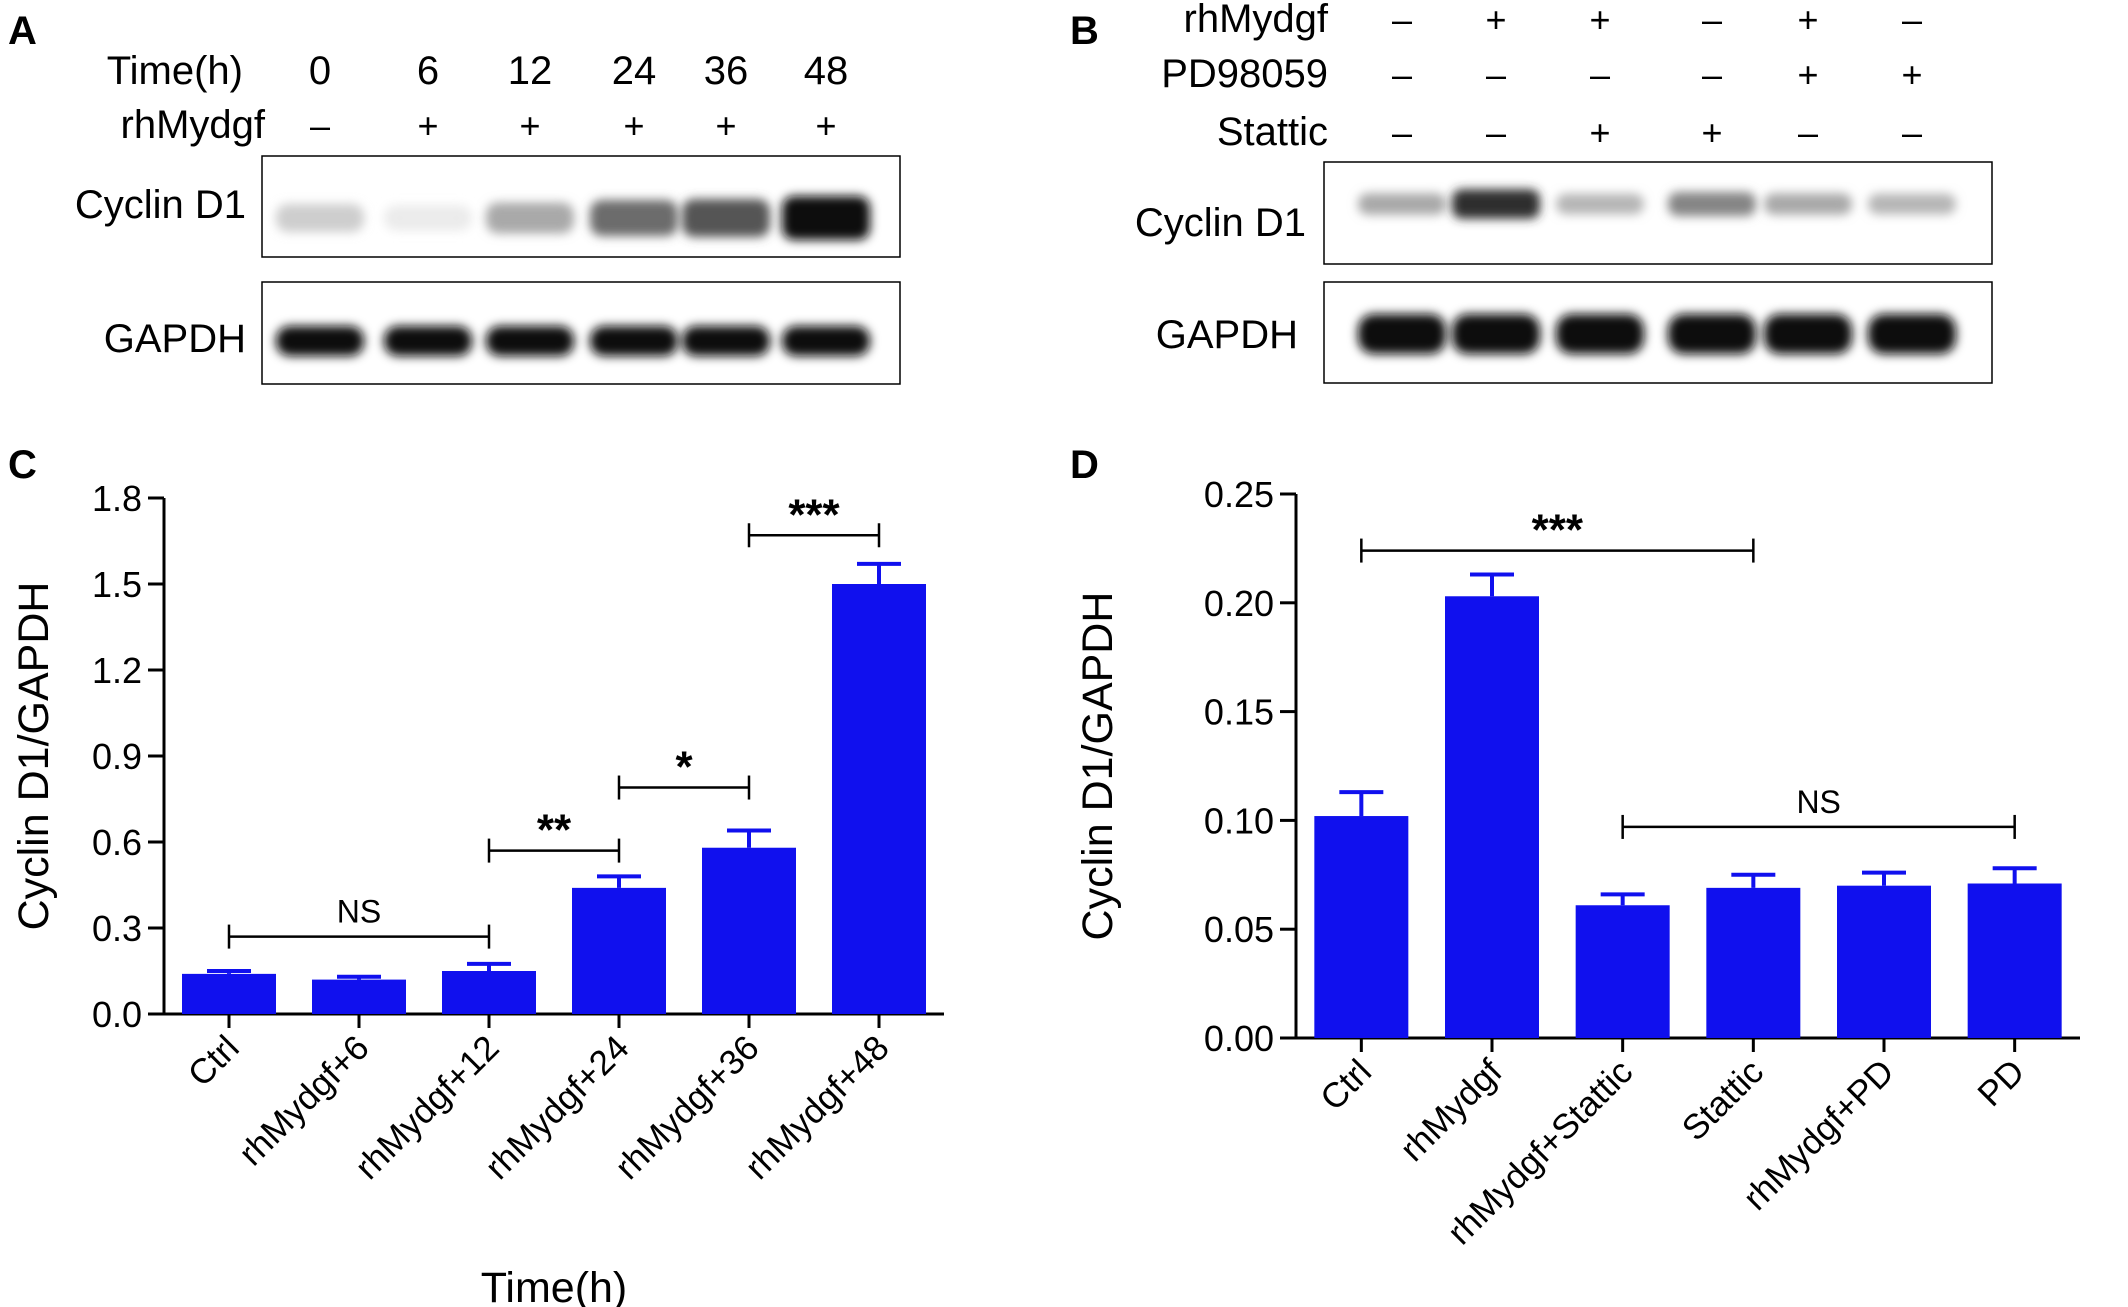 This screenshot has height=1307, width=2128. I want to click on y-tick-label: 0.25, so click(1239, 494).